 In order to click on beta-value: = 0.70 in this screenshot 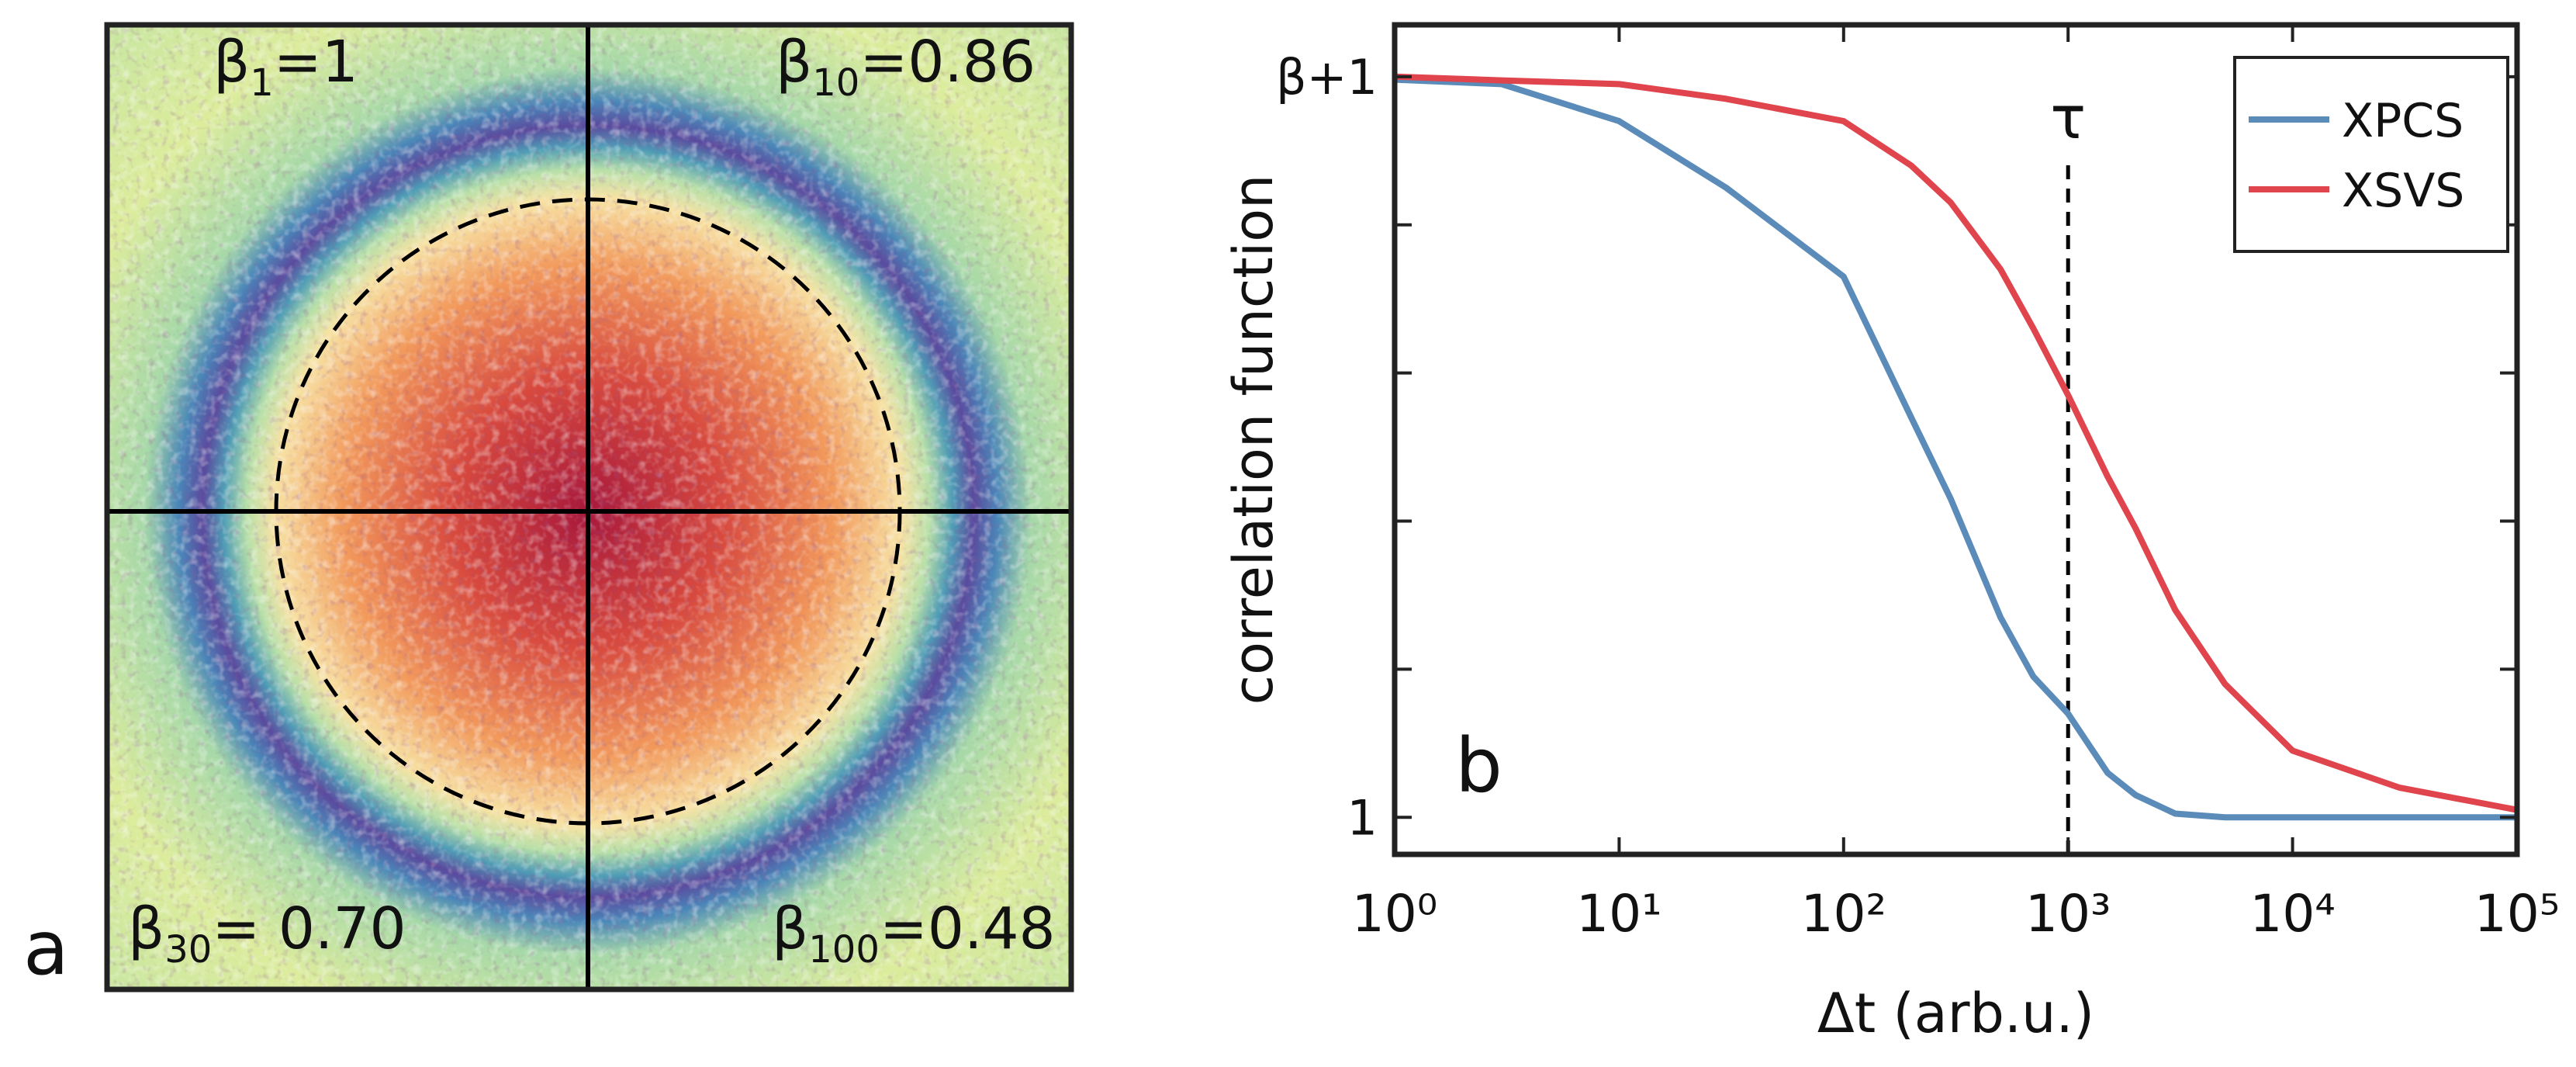, I will do `click(309, 929)`.